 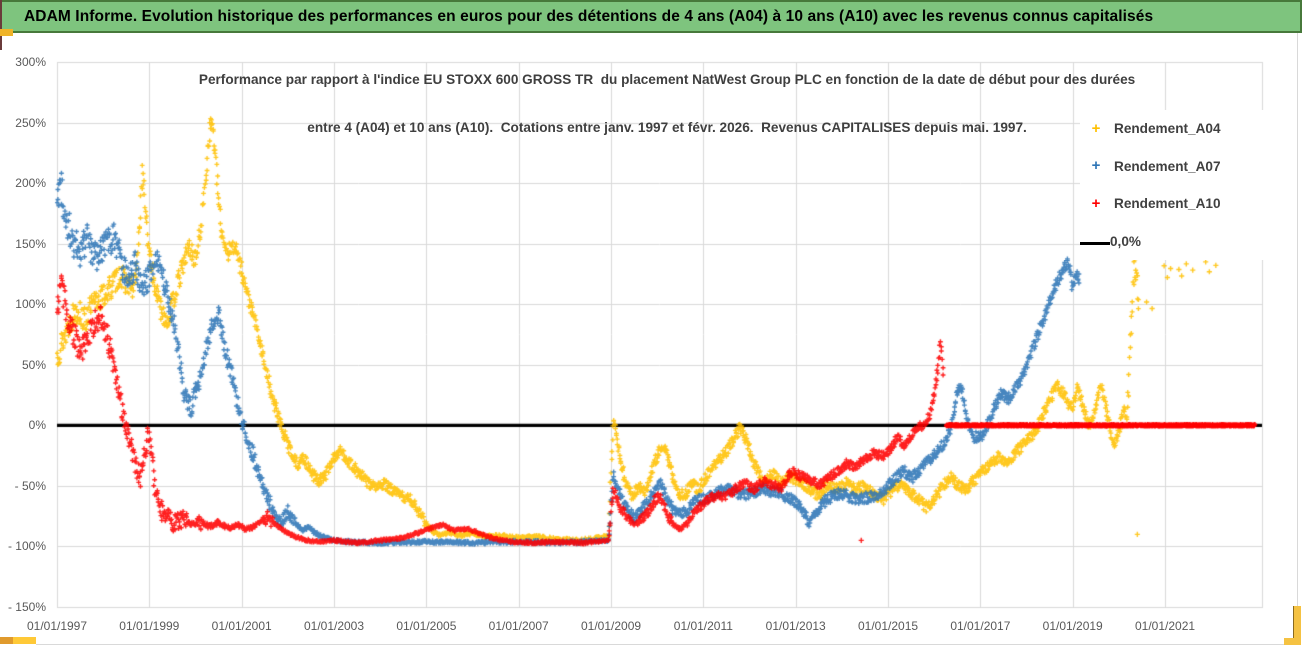 What do you see at coordinates (57, 626) in the screenshot?
I see `x-tick-label: 01/01/1997` at bounding box center [57, 626].